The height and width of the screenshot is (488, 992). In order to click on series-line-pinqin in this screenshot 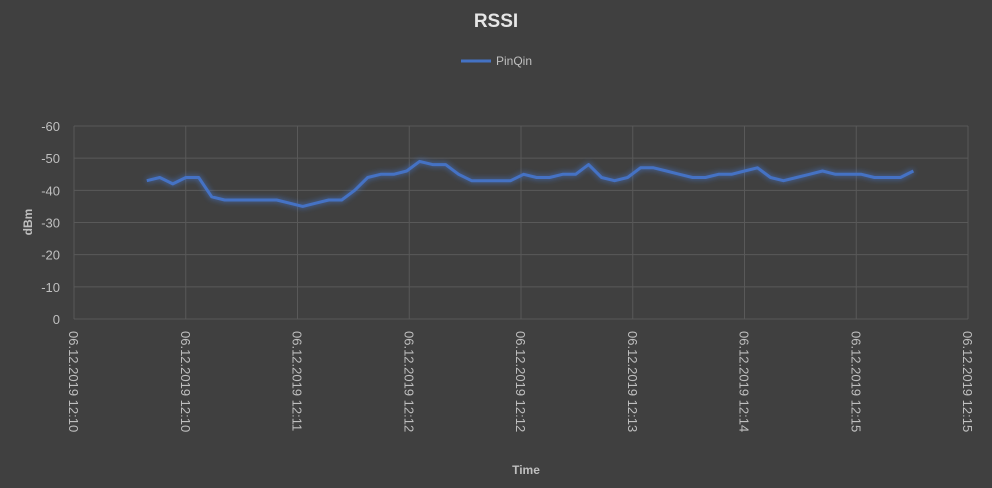, I will do `click(530, 183)`.